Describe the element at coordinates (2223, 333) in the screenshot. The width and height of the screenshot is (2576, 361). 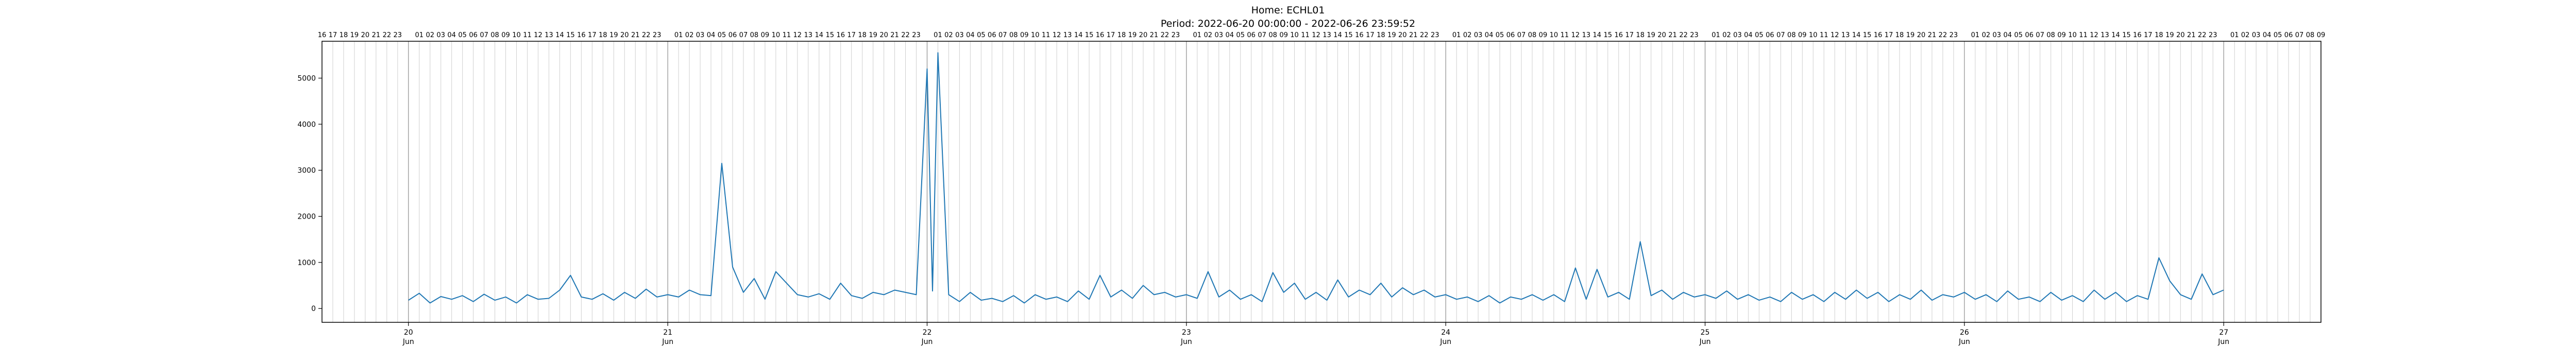
I see `x-tick-label-day: 27` at that location.